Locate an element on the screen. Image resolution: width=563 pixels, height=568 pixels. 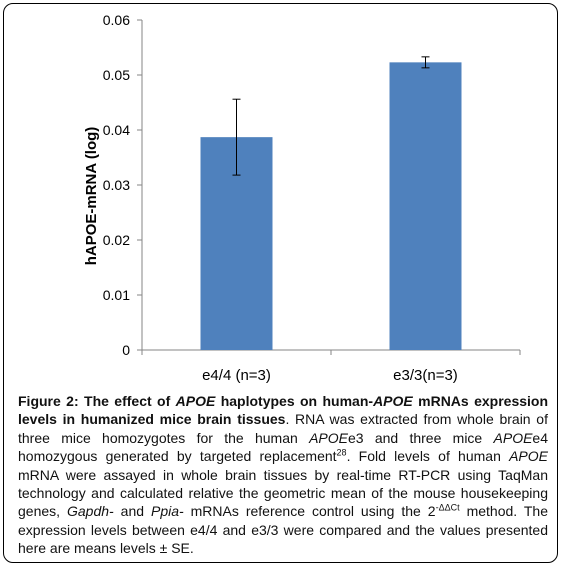
caption-text: and is located at coordinates (132, 511).